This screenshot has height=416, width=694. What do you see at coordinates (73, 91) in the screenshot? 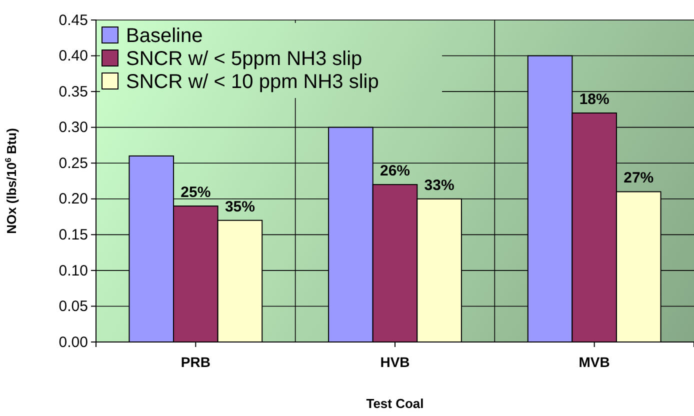
I see `y-tick-label: 0.35` at bounding box center [73, 91].